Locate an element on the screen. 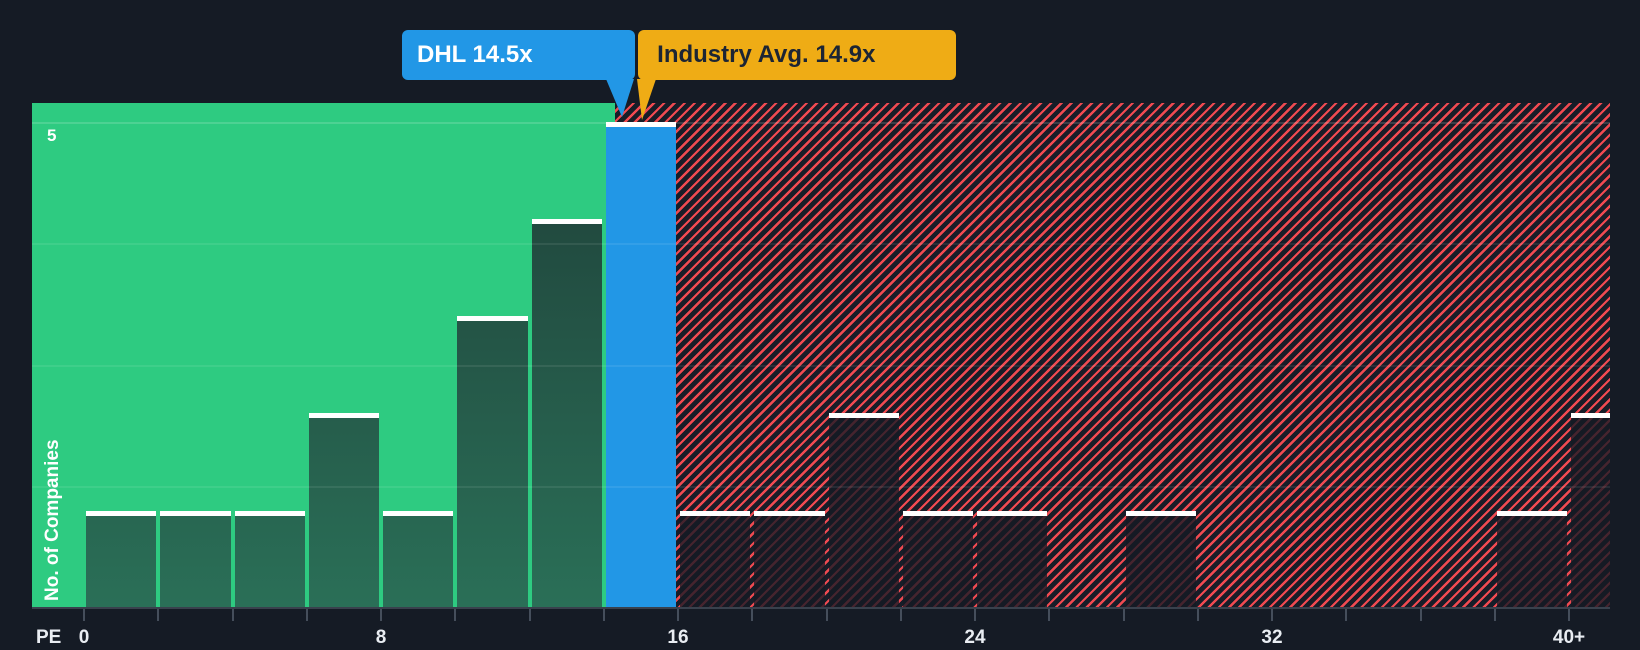 Image resolution: width=1640 pixels, height=650 pixels. industry-avg-label: Industry Avg. 14.9x is located at coordinates (766, 54).